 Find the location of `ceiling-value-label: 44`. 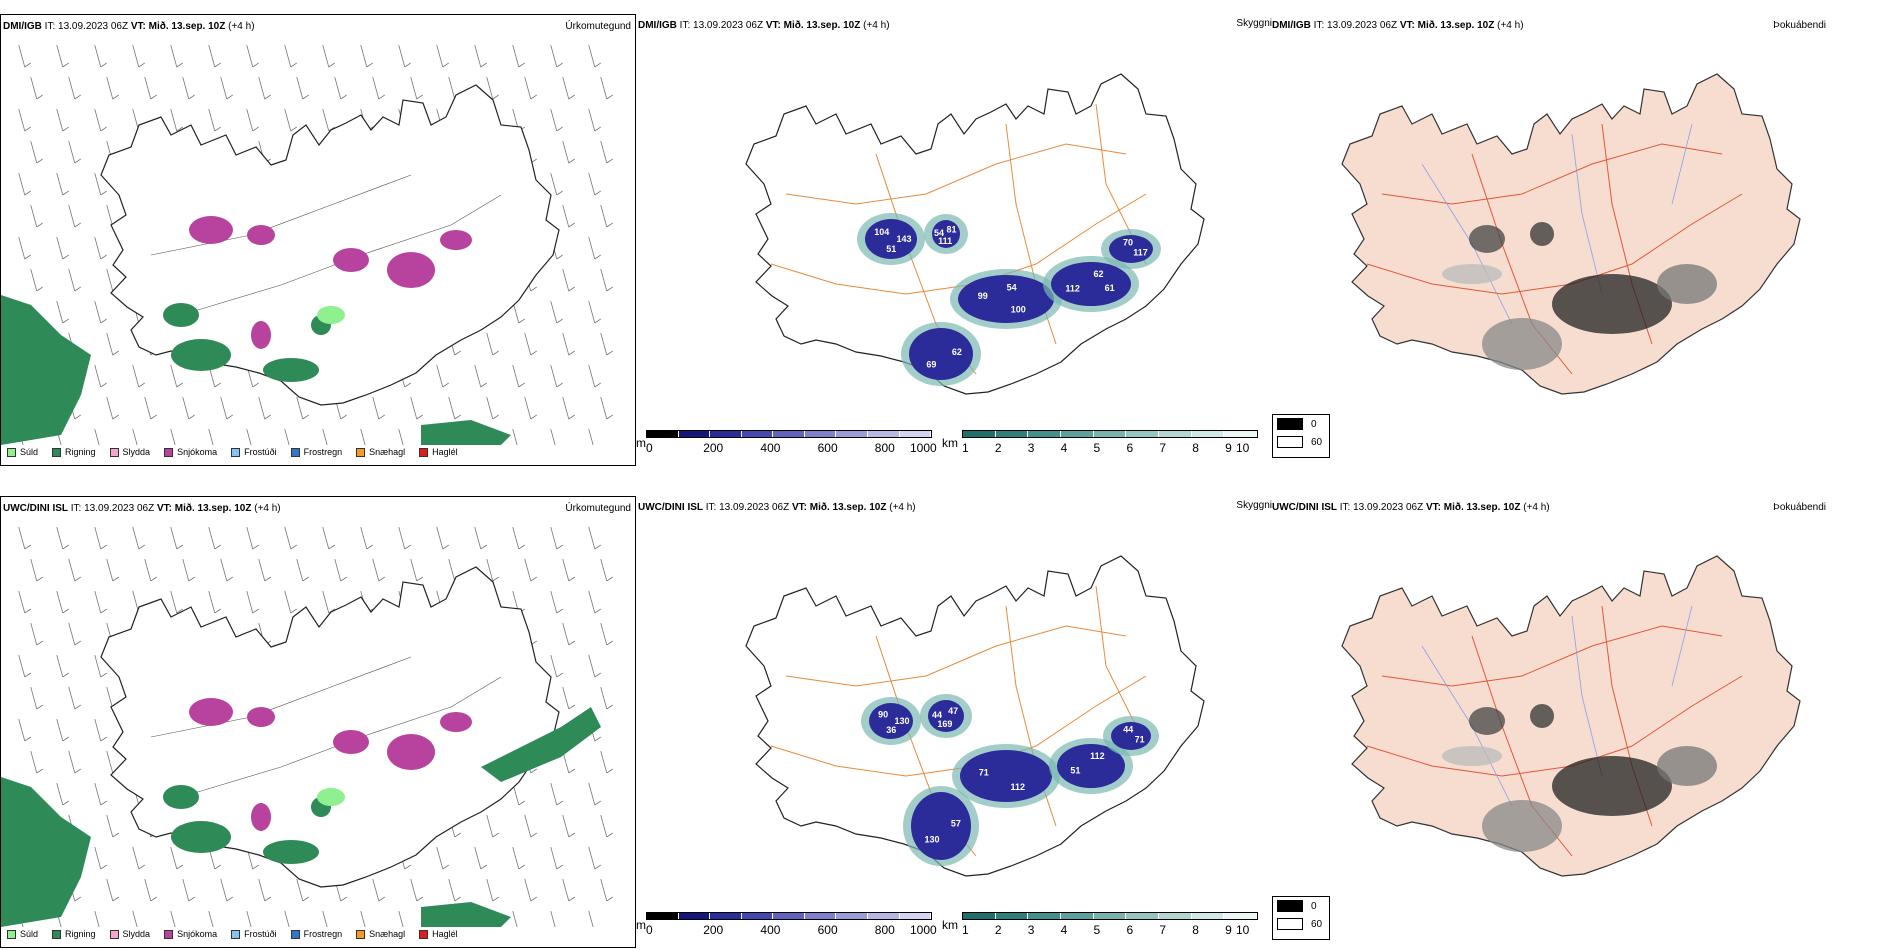

ceiling-value-label: 44 is located at coordinates (937, 715).